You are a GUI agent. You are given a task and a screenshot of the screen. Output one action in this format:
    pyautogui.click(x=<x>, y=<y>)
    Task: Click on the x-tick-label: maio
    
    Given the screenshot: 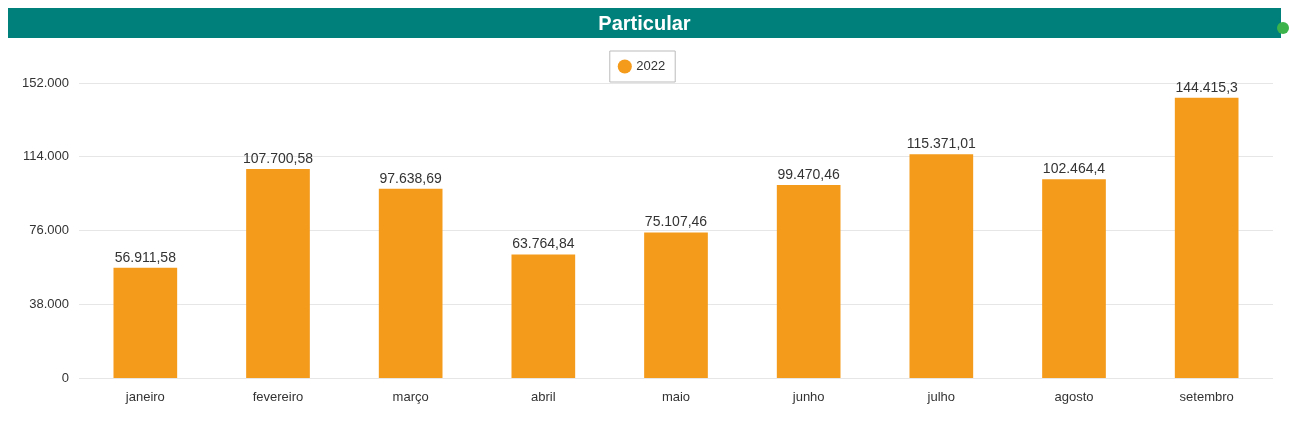 What is the action you would take?
    pyautogui.click(x=676, y=396)
    